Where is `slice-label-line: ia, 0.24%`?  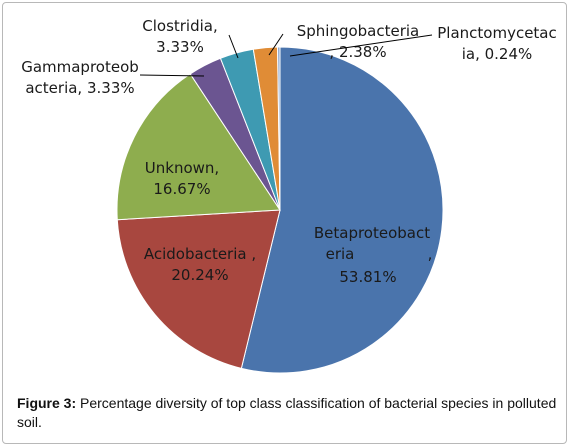 slice-label-line: ia, 0.24% is located at coordinates (497, 54).